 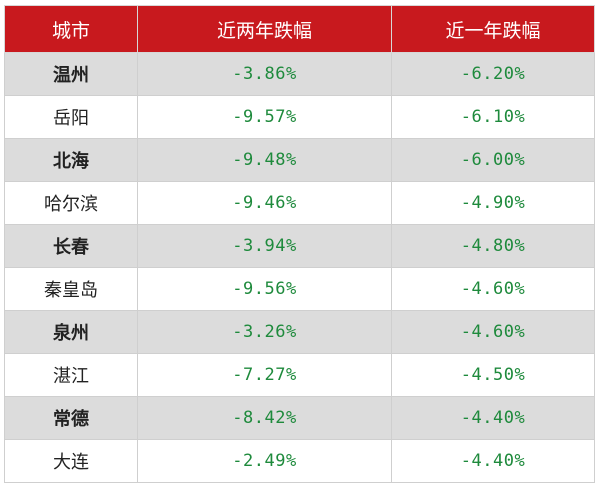 I want to click on table-row: 温州 -3.86% -6.20%, so click(x=299, y=74).